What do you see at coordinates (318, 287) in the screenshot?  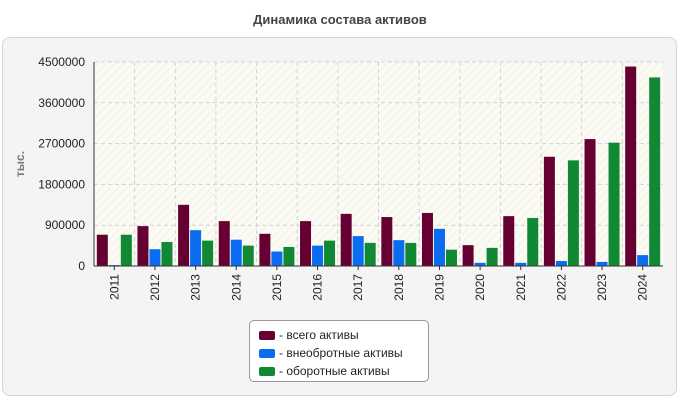 I see `x-tick-label: 2016` at bounding box center [318, 287].